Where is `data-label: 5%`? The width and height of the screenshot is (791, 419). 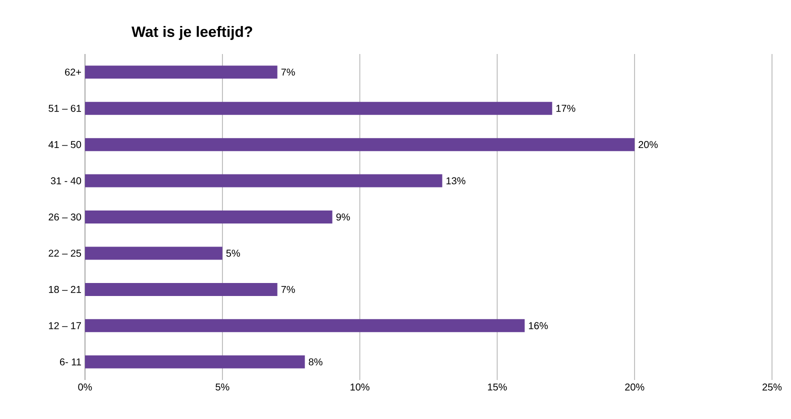
data-label: 5% is located at coordinates (233, 253).